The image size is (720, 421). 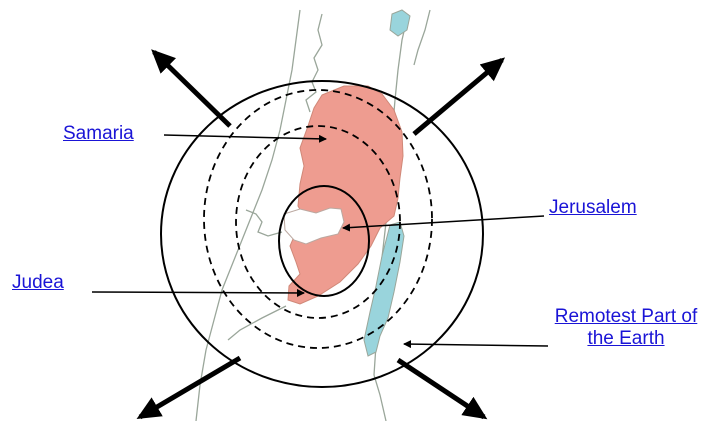 What do you see at coordinates (314, 63) in the screenshot?
I see `northern-border` at bounding box center [314, 63].